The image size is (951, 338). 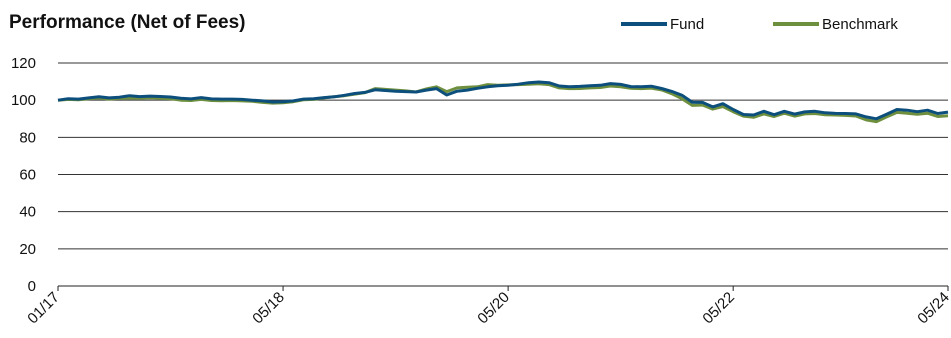 What do you see at coordinates (932, 308) in the screenshot?
I see `x-tick-label: 05/24` at bounding box center [932, 308].